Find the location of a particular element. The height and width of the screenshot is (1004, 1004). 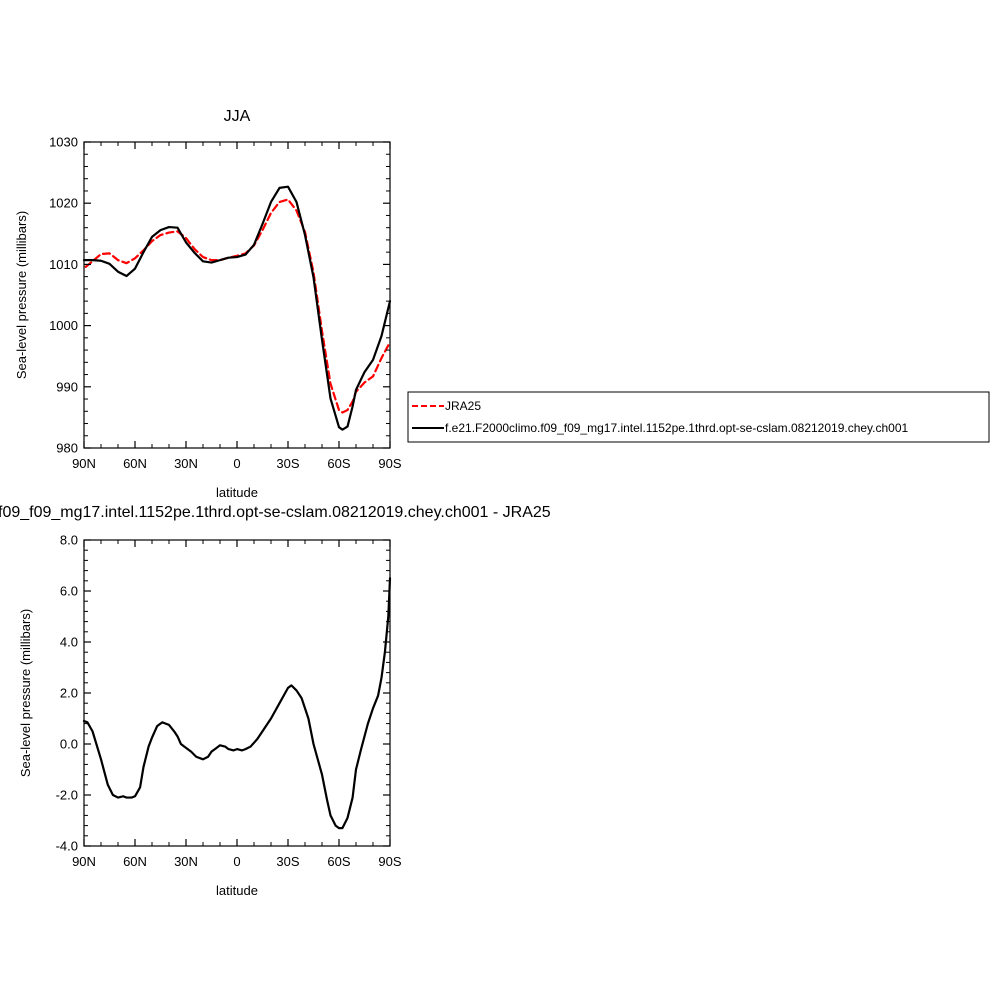

bottom-x-tick-label: 60N is located at coordinates (135, 861).